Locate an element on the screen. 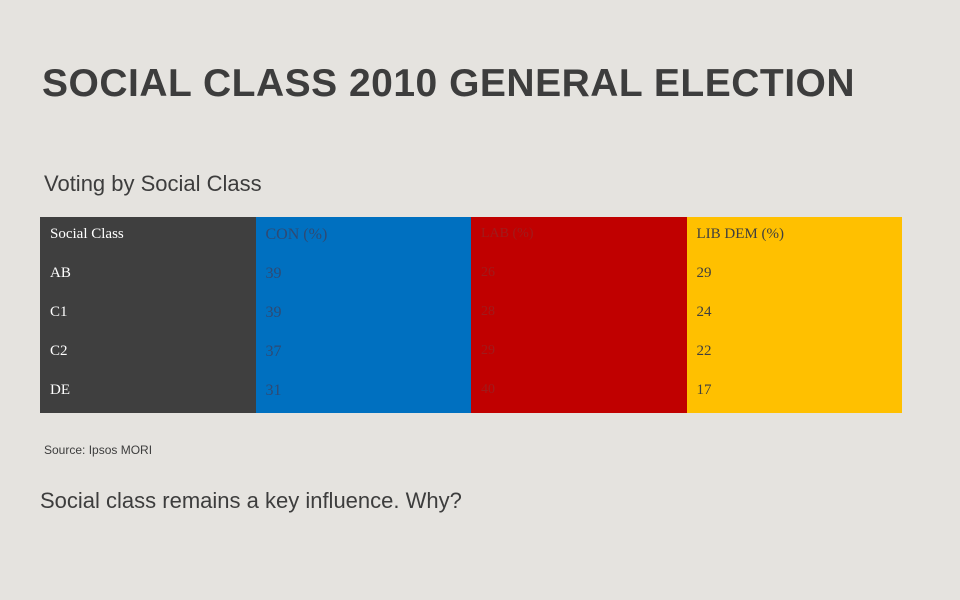  header-lib-dem: LIB DEM (%) is located at coordinates (740, 234).